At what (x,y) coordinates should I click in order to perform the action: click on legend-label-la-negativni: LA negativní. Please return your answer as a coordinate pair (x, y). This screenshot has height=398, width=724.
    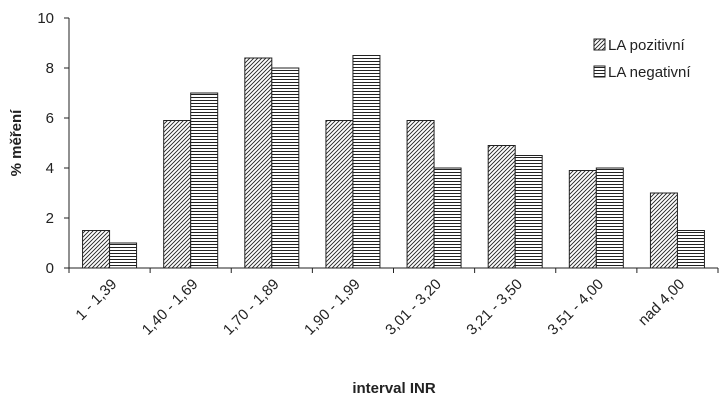
    Looking at the image, I should click on (649, 72).